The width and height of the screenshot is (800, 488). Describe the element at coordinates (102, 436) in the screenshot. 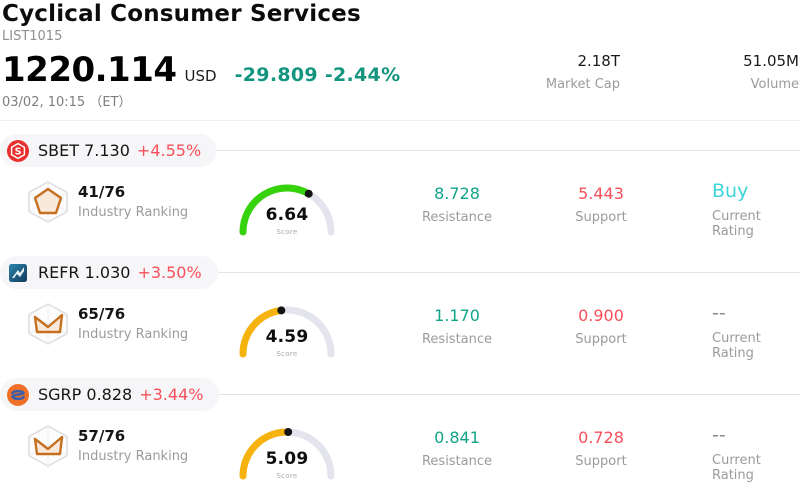

I see `ranking-value: 57/76` at that location.